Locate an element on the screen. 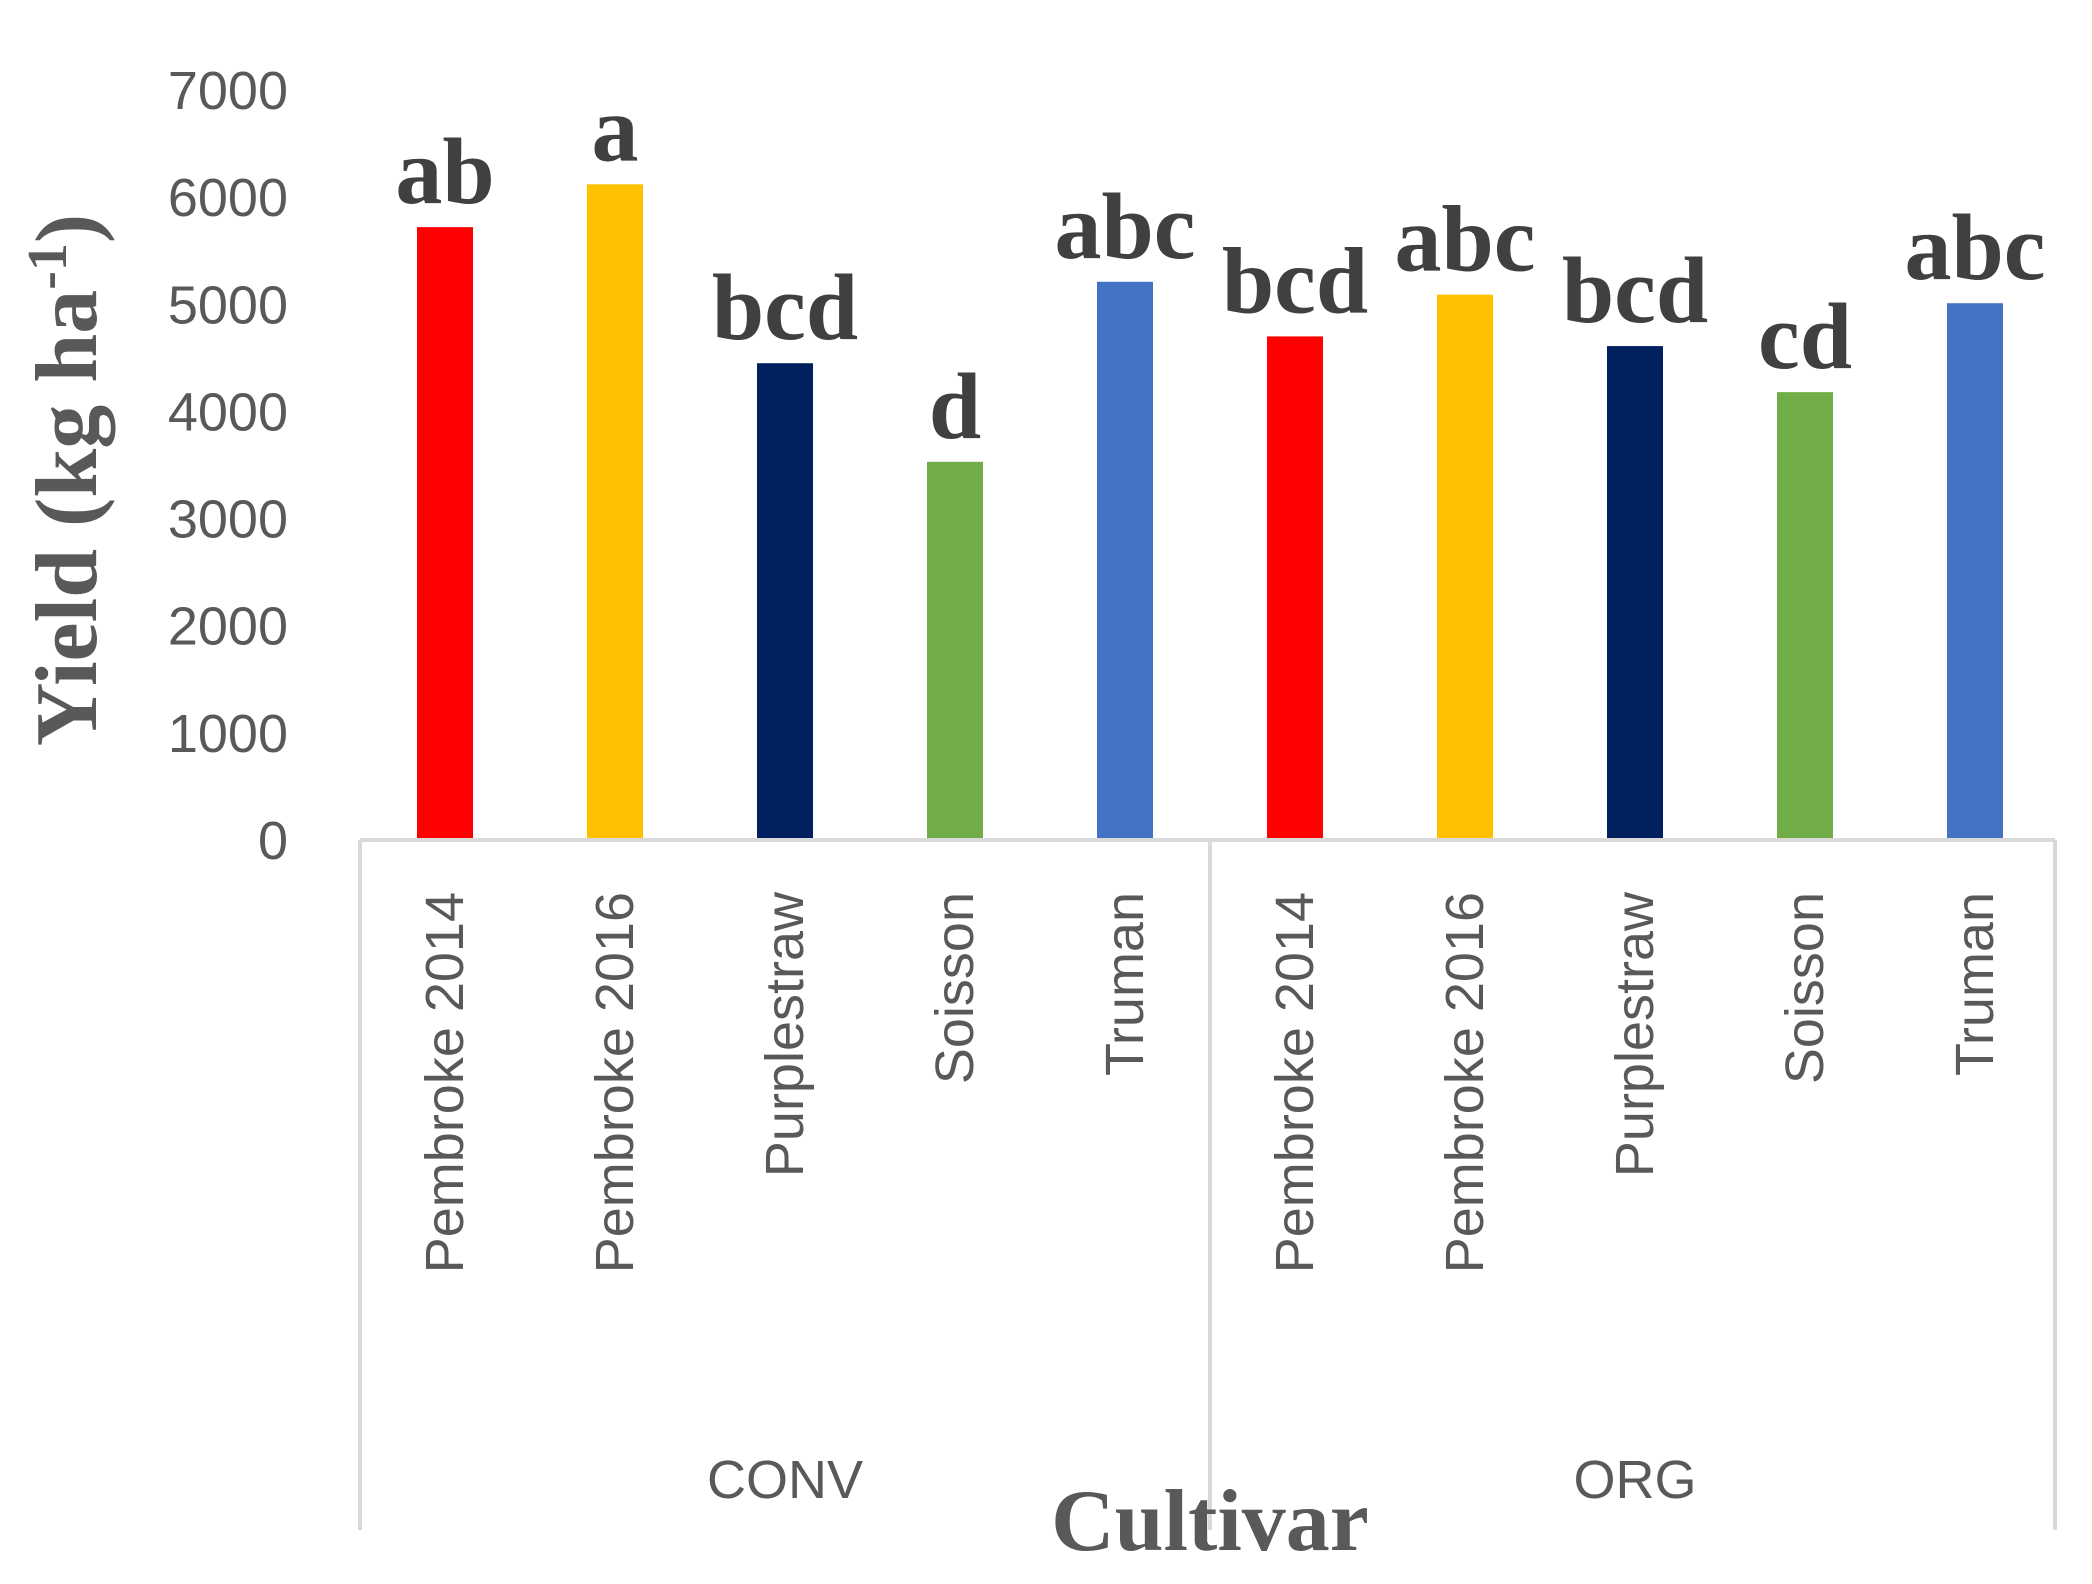 The height and width of the screenshot is (1584, 2092). y-tick-label: 6000 is located at coordinates (228, 198).